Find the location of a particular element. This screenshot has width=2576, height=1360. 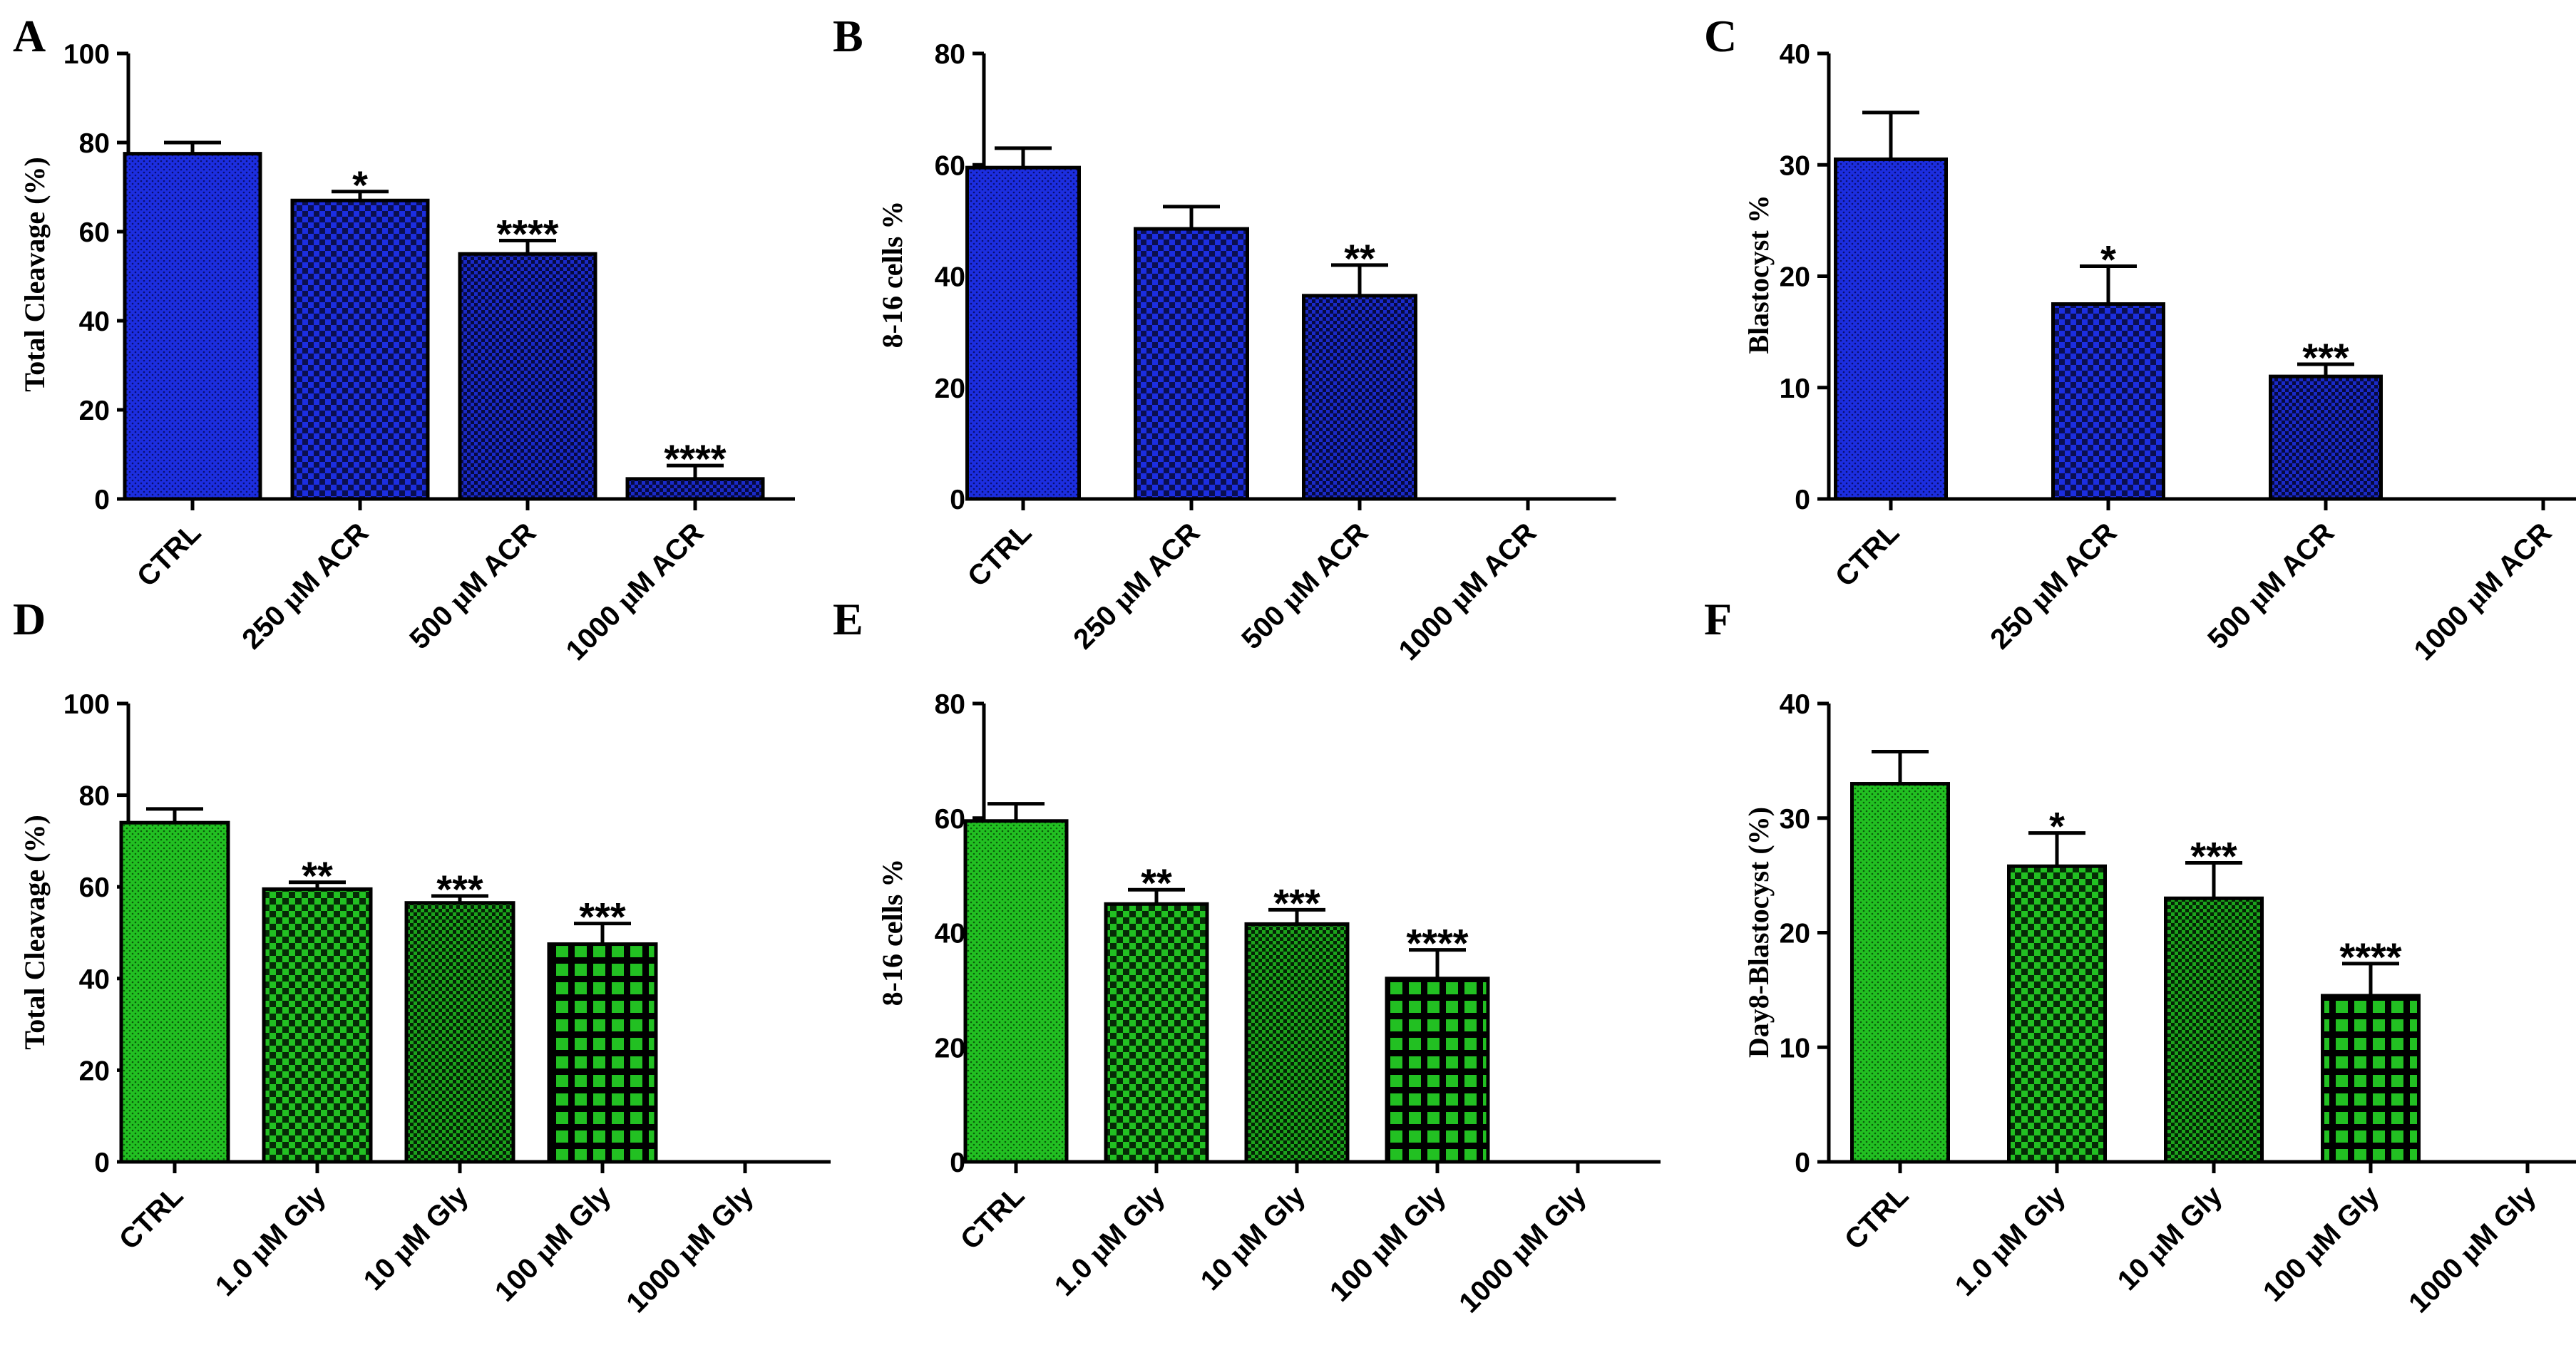

panel-letter: E is located at coordinates (848, 619).